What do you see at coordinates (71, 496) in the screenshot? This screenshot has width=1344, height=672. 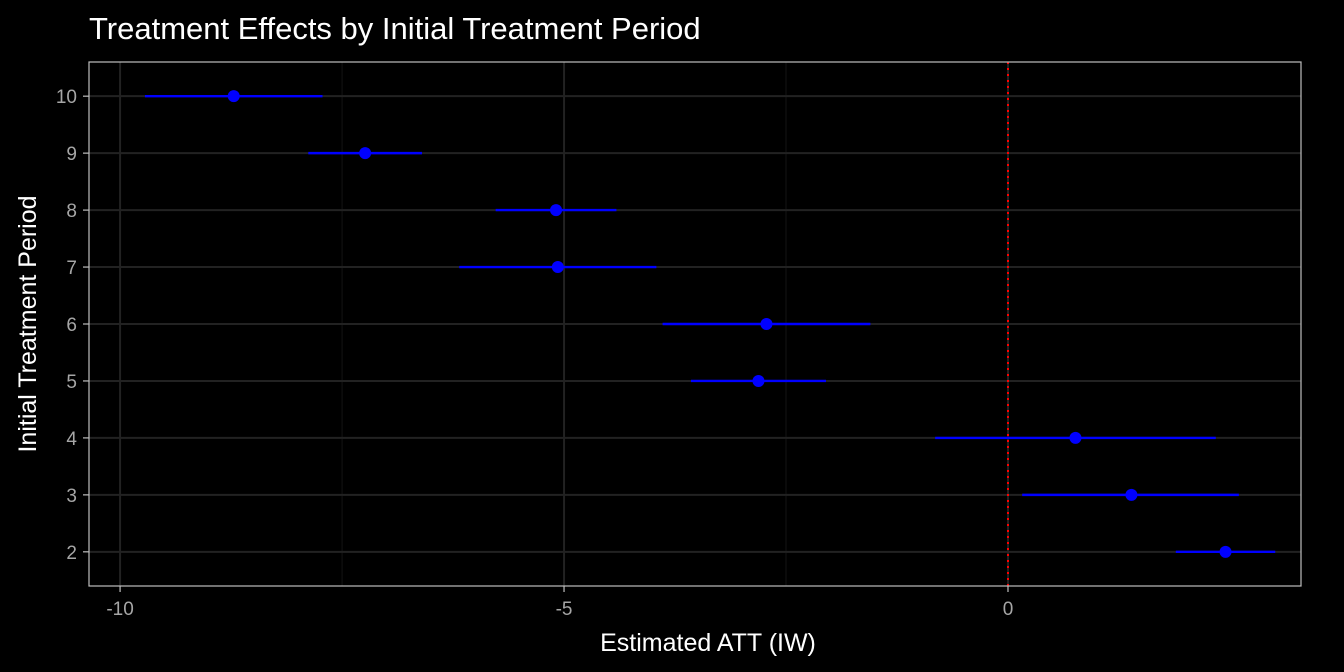 I see `y-tick-label: 3` at bounding box center [71, 496].